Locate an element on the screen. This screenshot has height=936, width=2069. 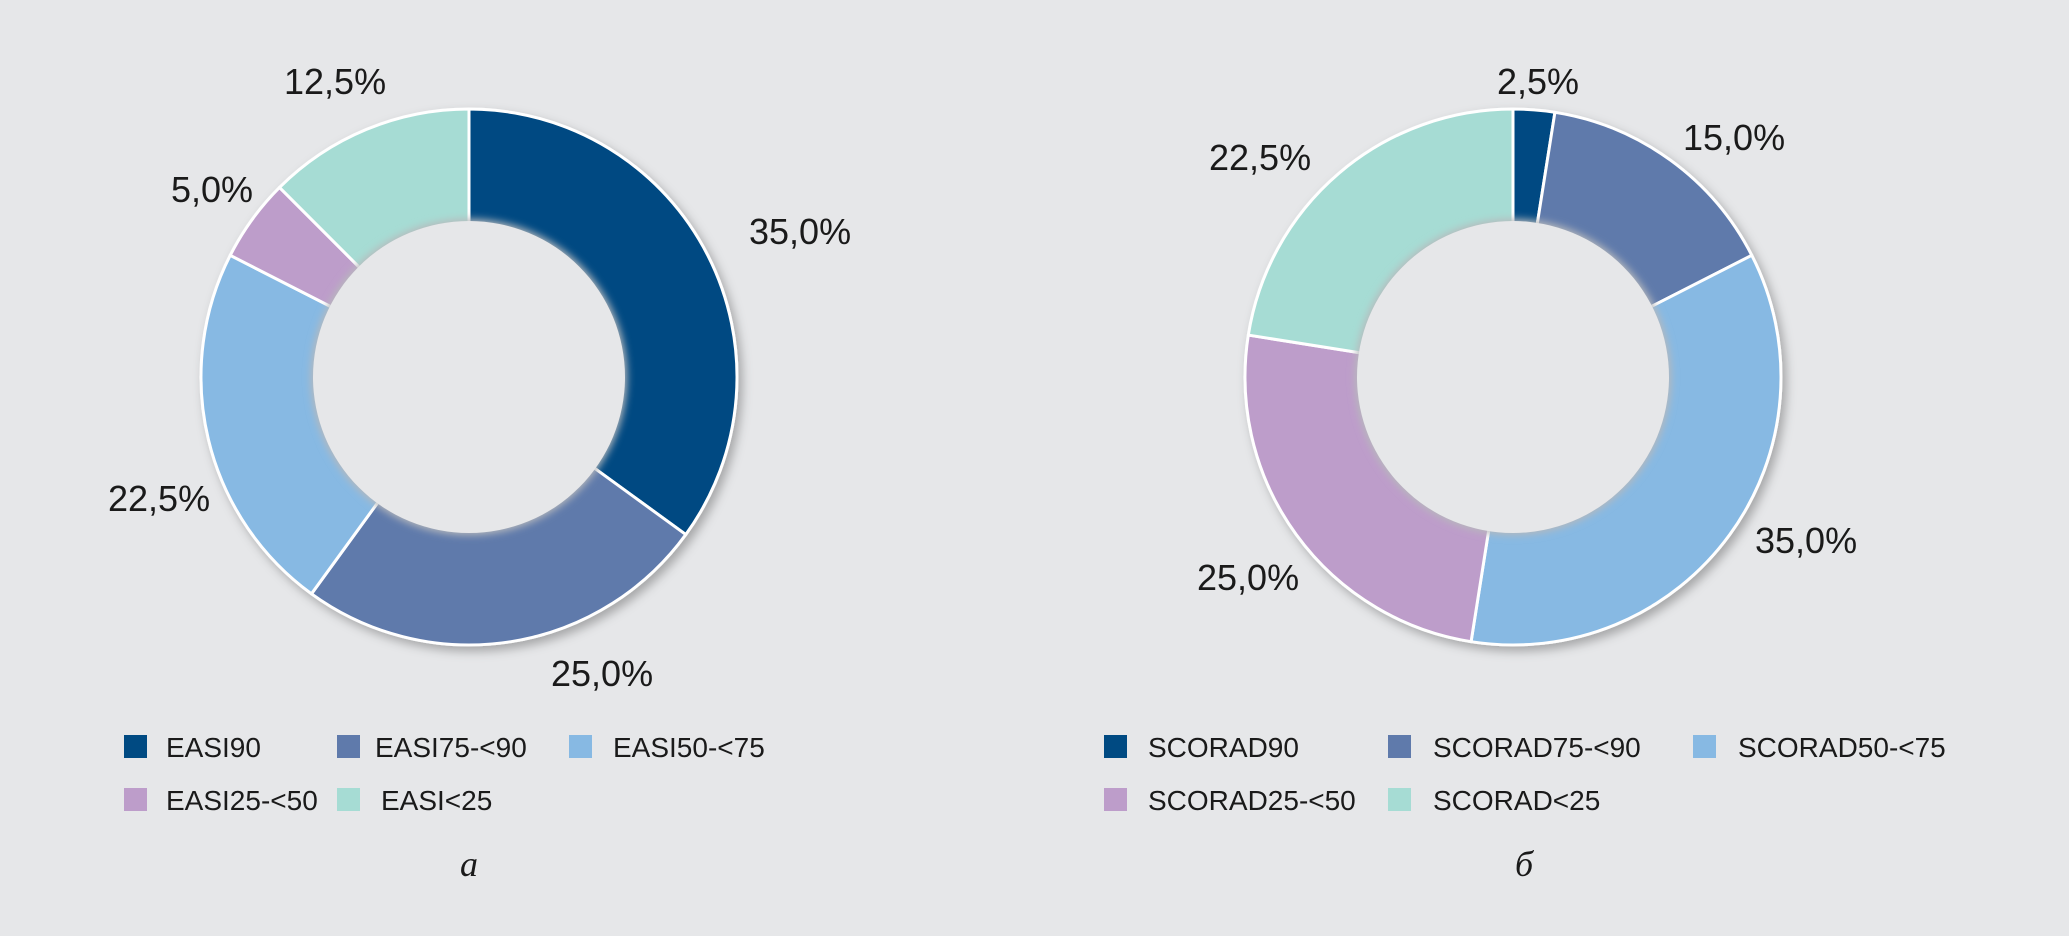
legend-item-scorad90: SCORAD90 is located at coordinates (1201, 747).